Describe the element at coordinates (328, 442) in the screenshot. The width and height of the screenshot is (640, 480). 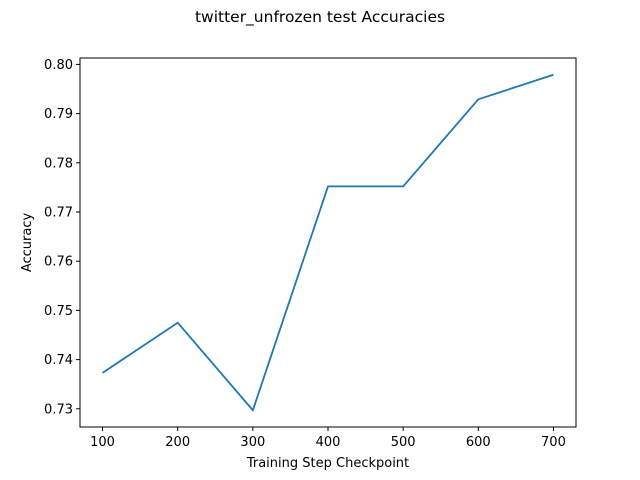
I see `x-tick-label: 400` at that location.